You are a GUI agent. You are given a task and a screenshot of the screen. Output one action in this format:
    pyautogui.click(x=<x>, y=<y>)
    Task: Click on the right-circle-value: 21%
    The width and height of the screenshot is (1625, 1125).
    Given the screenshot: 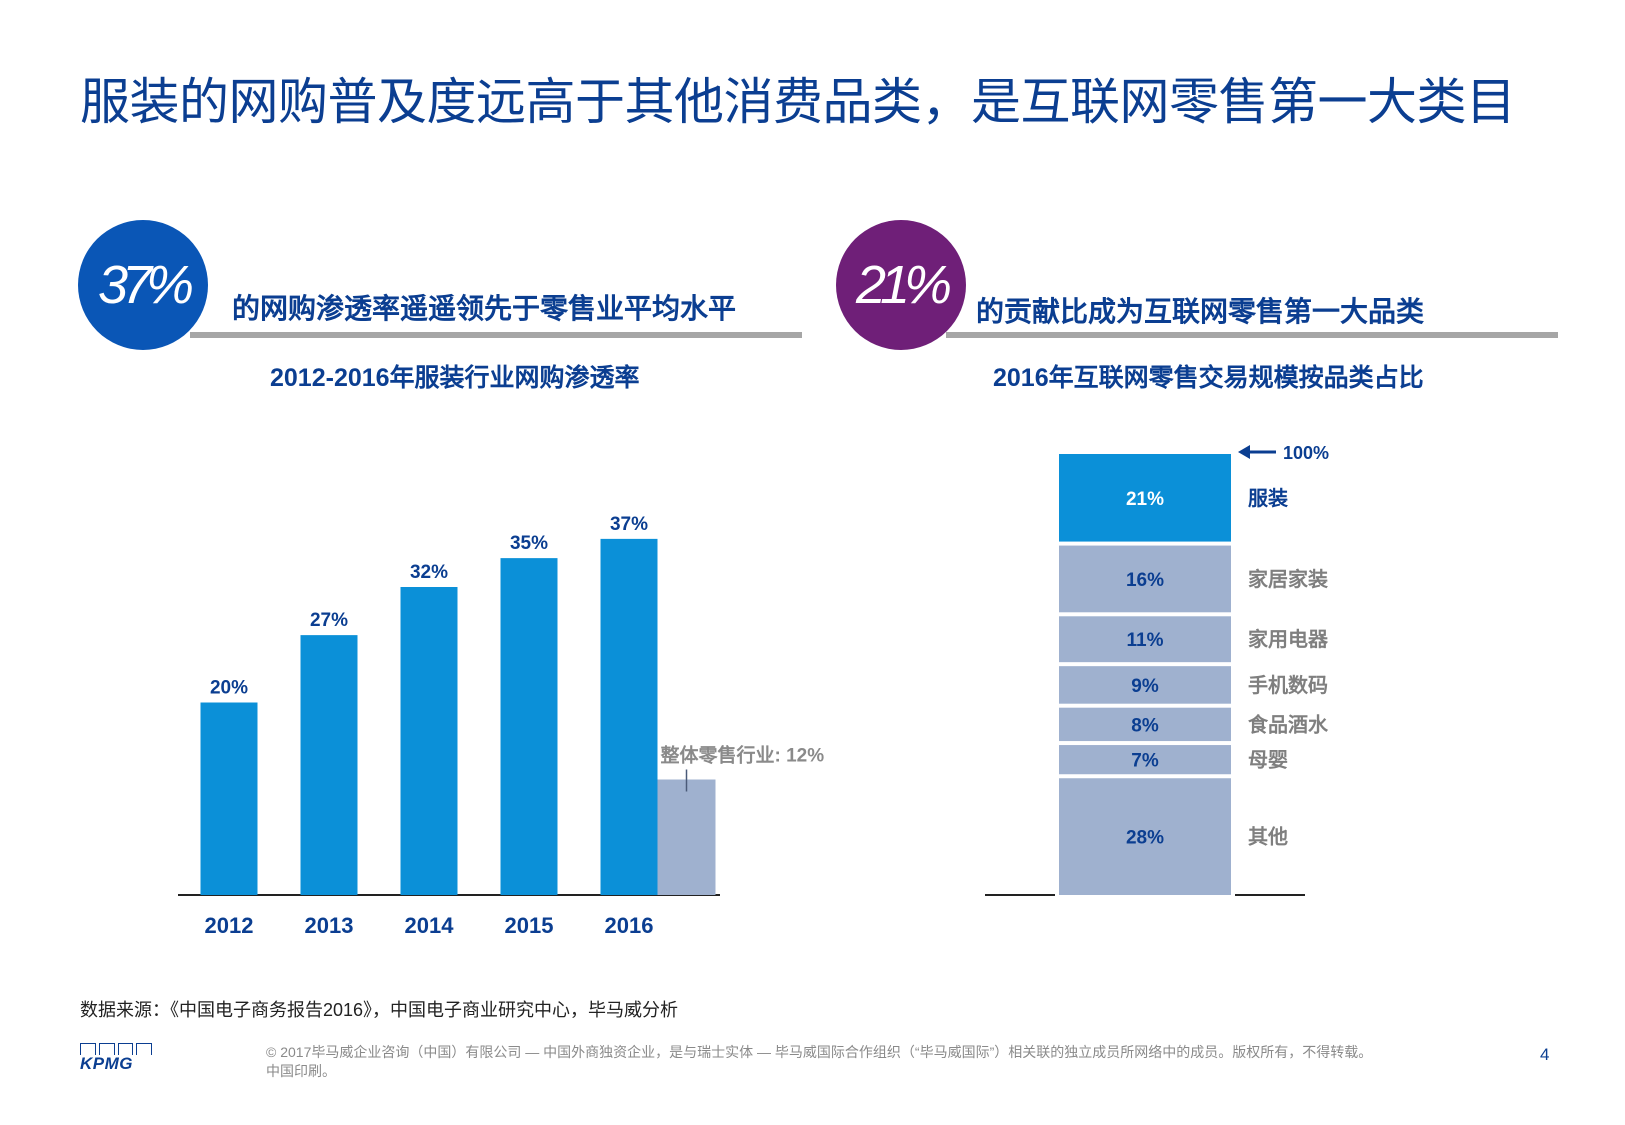 What is the action you would take?
    pyautogui.click(x=903, y=285)
    